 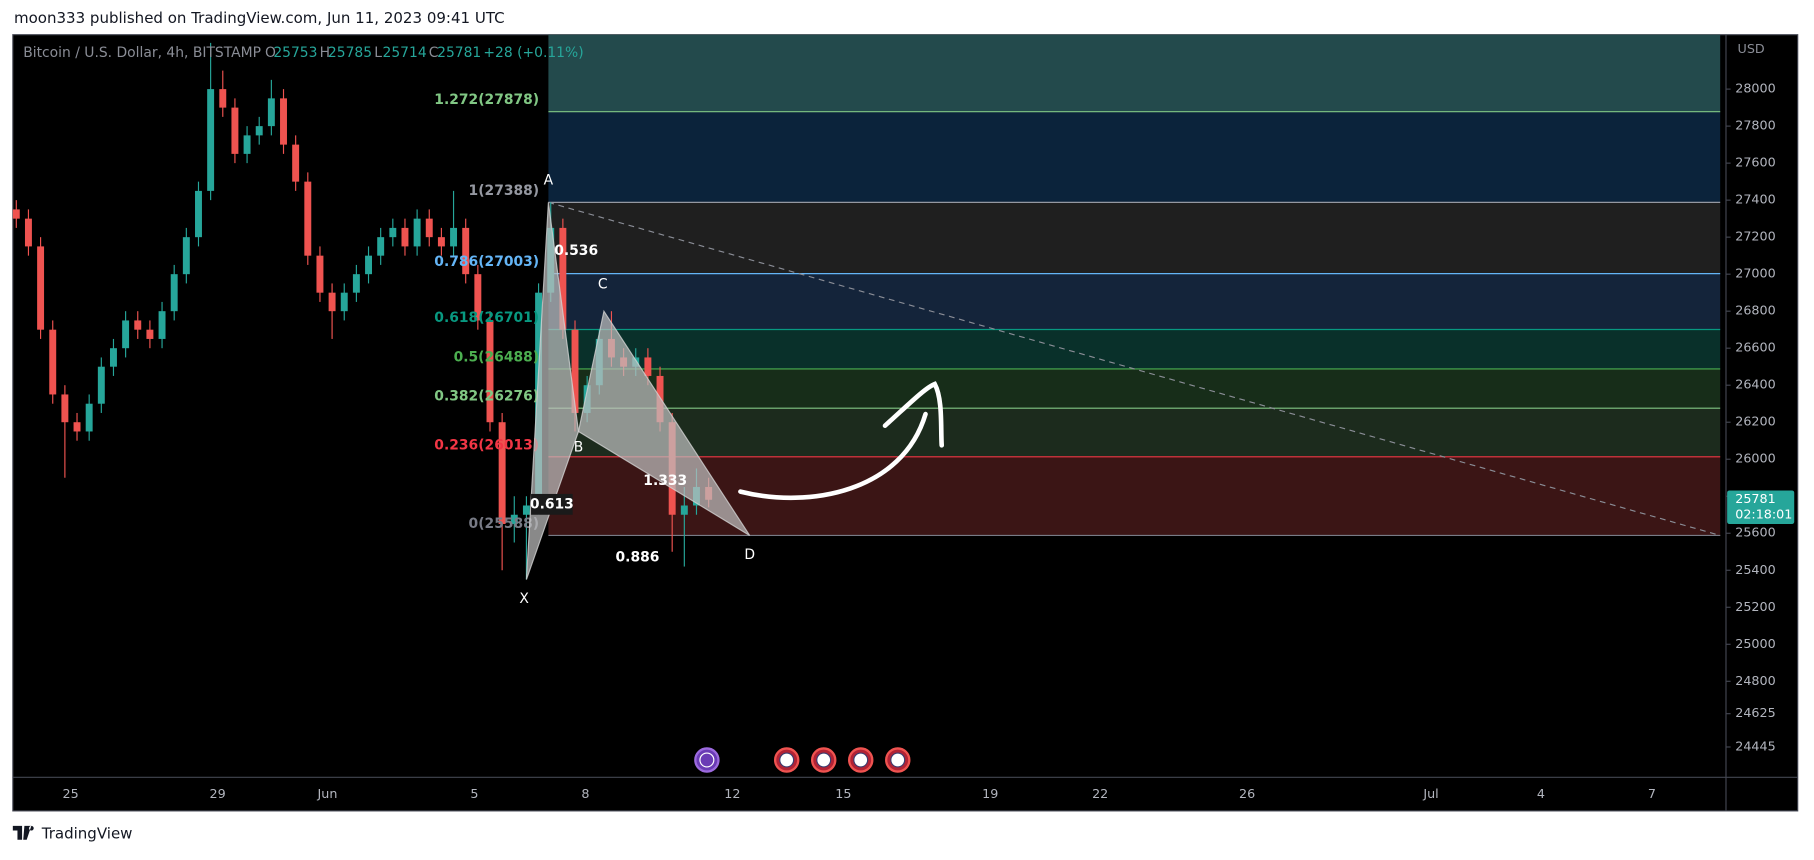 I want to click on ratio-label: 0.613, so click(x=552, y=504).